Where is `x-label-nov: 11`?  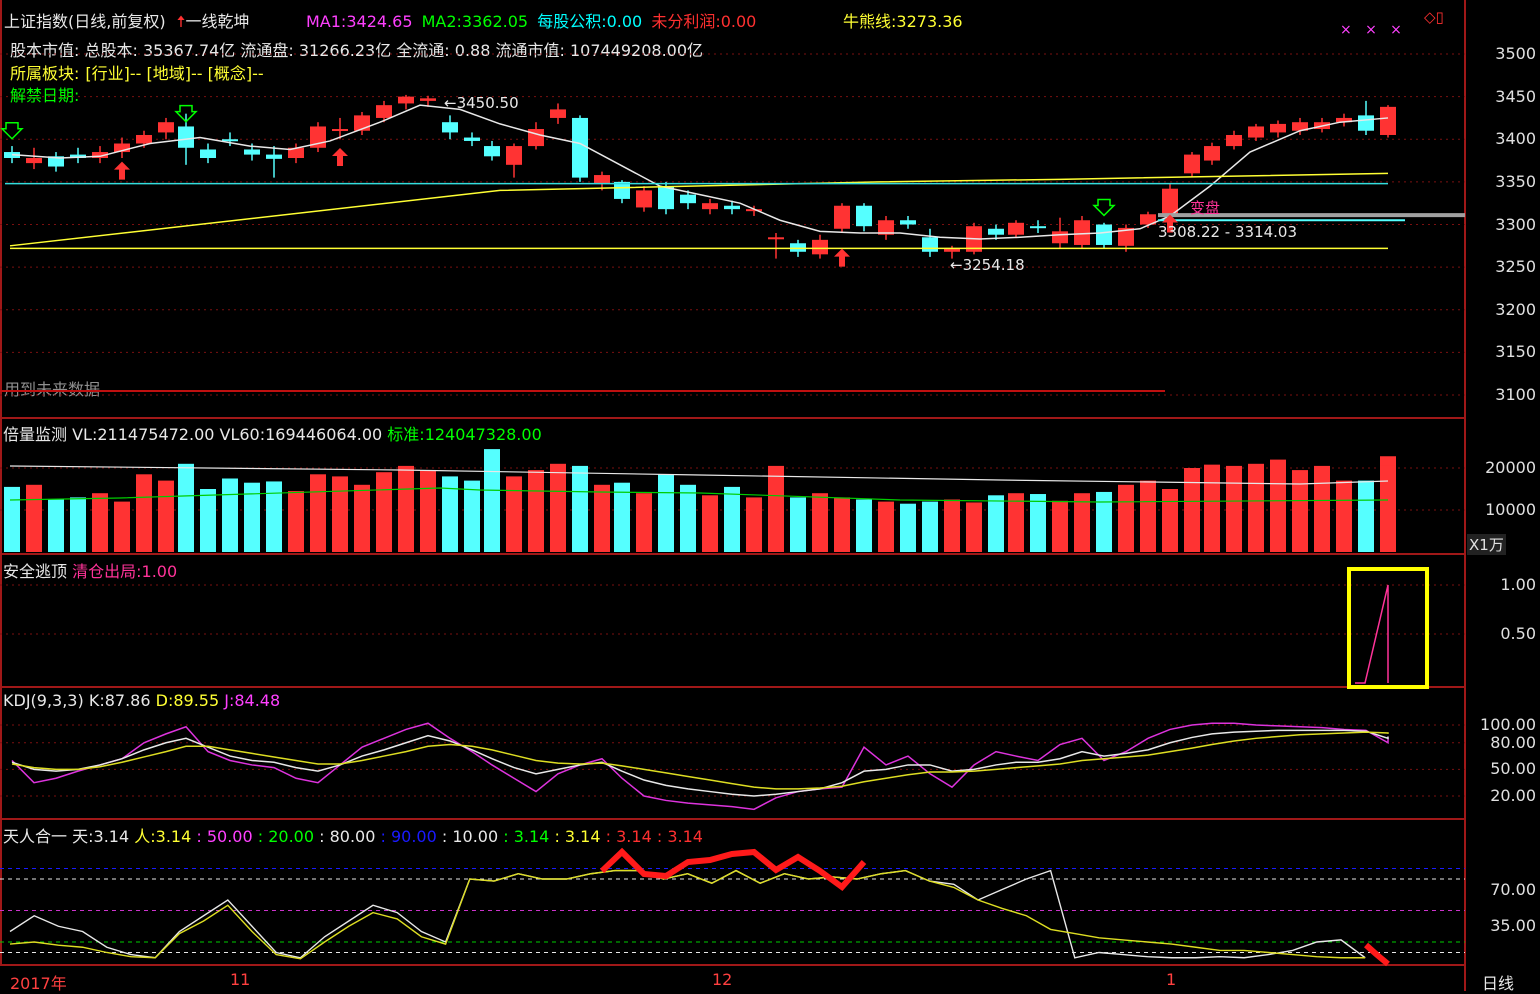 x-label-nov: 11 is located at coordinates (240, 979).